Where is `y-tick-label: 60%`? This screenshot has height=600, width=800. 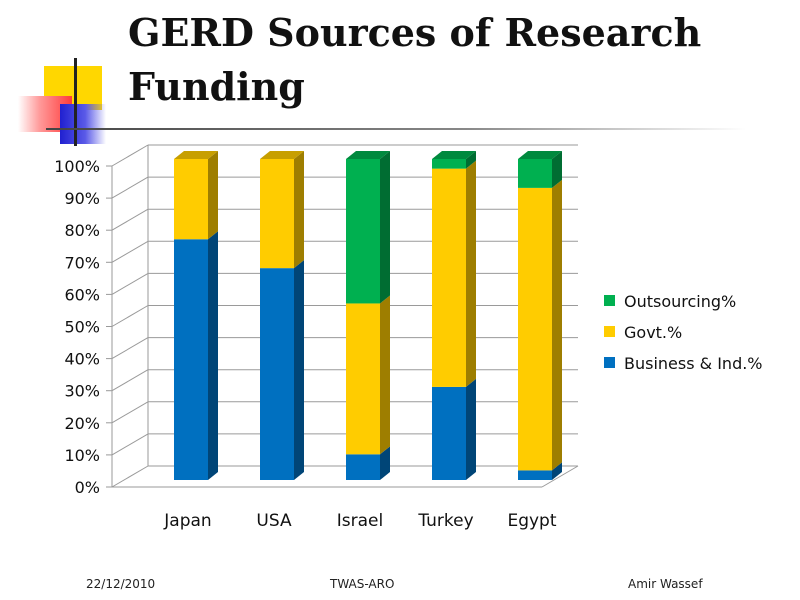
y-tick-label: 60% is located at coordinates (82, 294).